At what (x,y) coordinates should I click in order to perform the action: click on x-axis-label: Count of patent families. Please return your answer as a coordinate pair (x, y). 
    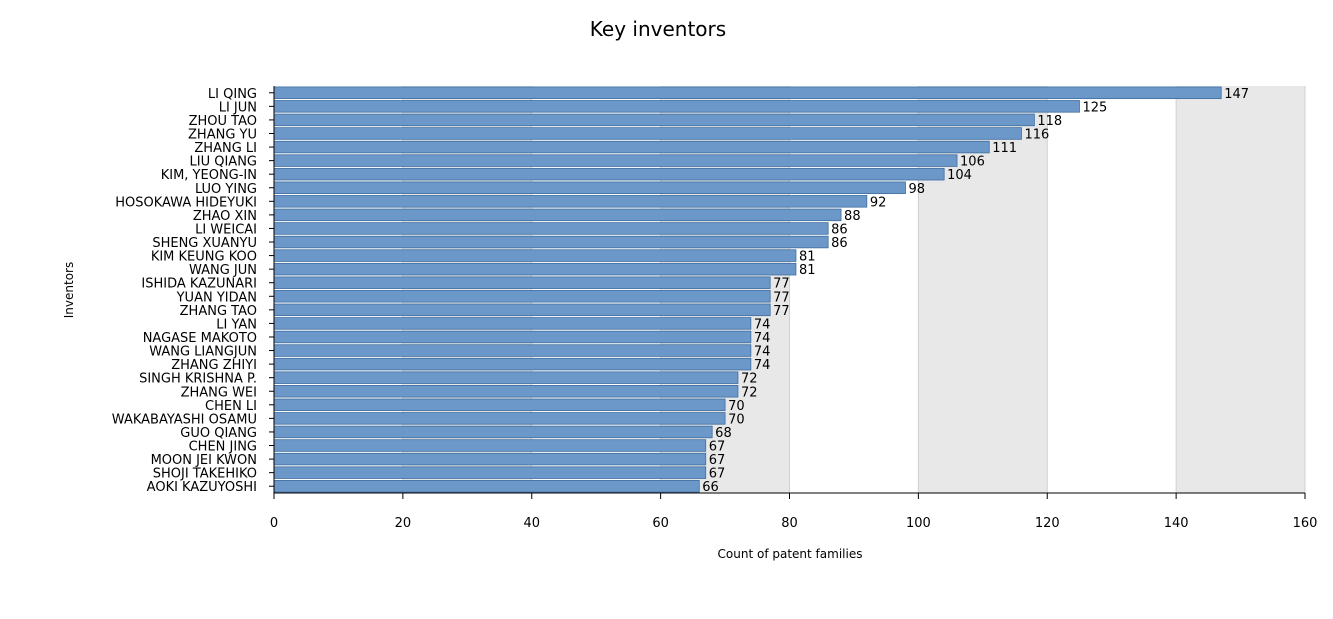
    Looking at the image, I should click on (790, 554).